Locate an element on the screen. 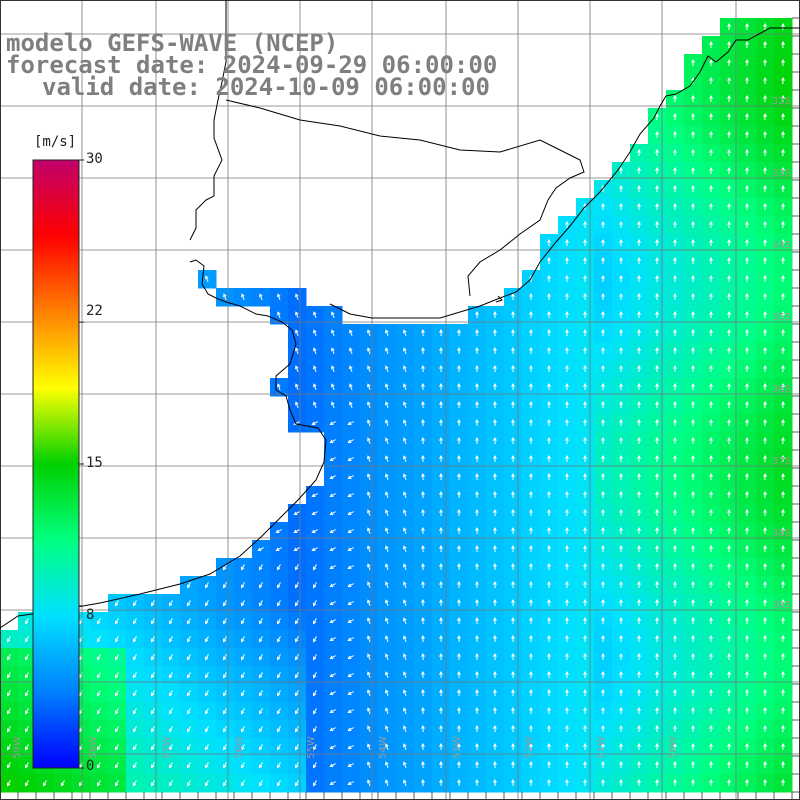  lat-label-32s: 32S is located at coordinates (782, 101).